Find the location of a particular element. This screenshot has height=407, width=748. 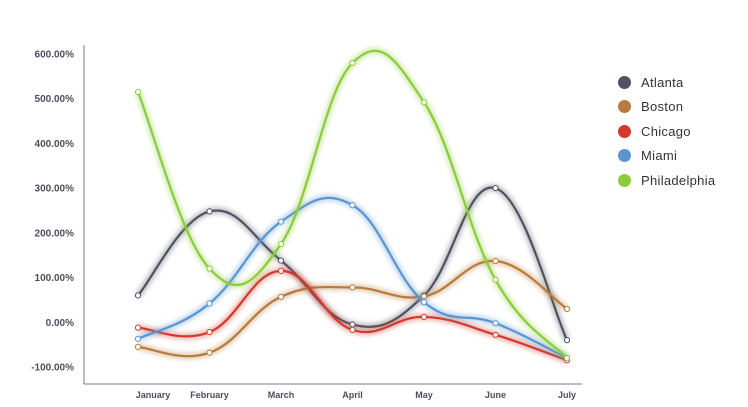

legend-label: Boston is located at coordinates (662, 107).